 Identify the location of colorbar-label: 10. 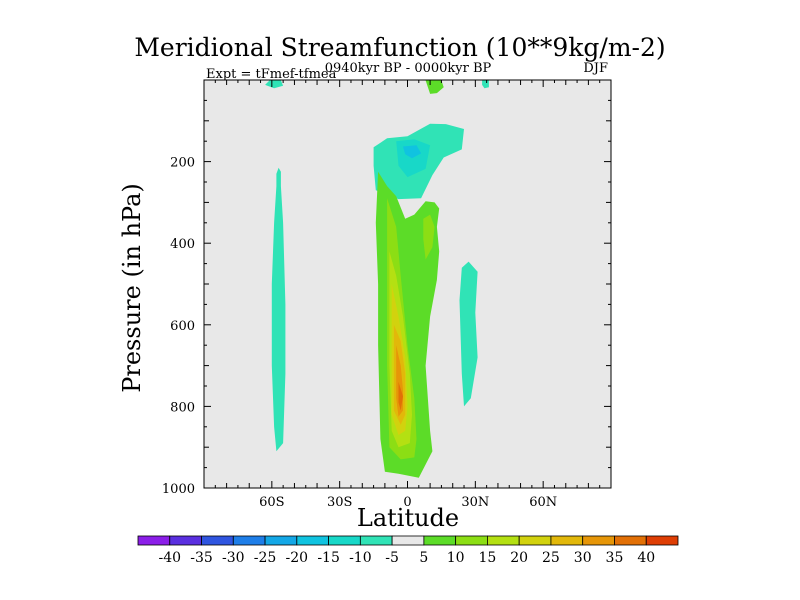
(456, 558).